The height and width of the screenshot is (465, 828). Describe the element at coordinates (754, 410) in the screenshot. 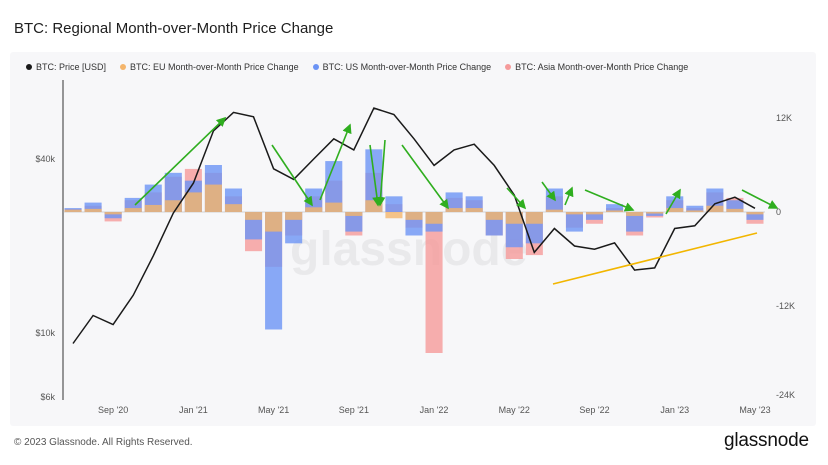

I see `x-tick-label: May '23` at that location.